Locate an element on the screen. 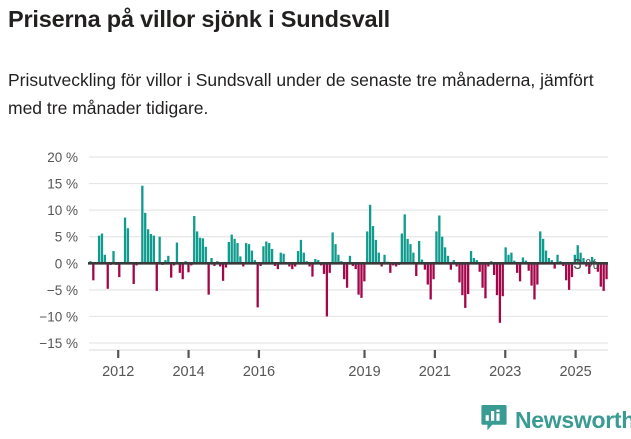  y-axis-tick-label: 20 % is located at coordinates (62, 157).